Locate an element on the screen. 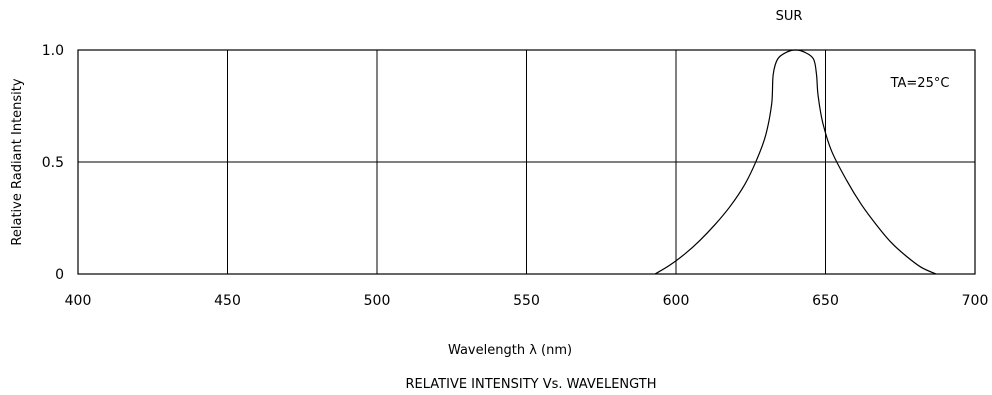 The image size is (992, 395). chart-title: RELATIVE INTENSITY Vs. WAVELENGTH is located at coordinates (531, 384).